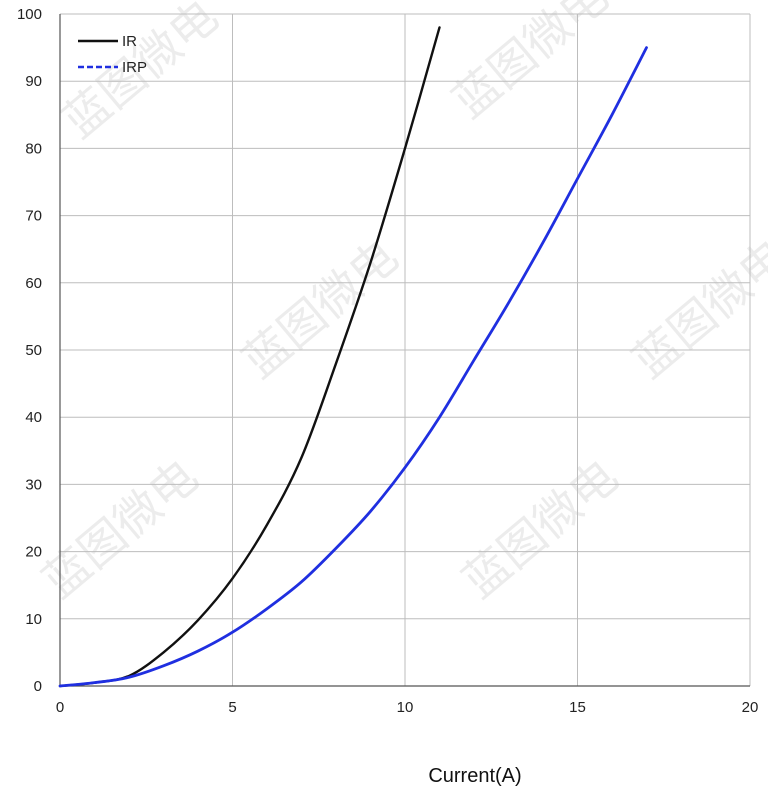  Describe the element at coordinates (38, 686) in the screenshot. I see `y-tick-label: 0` at that location.